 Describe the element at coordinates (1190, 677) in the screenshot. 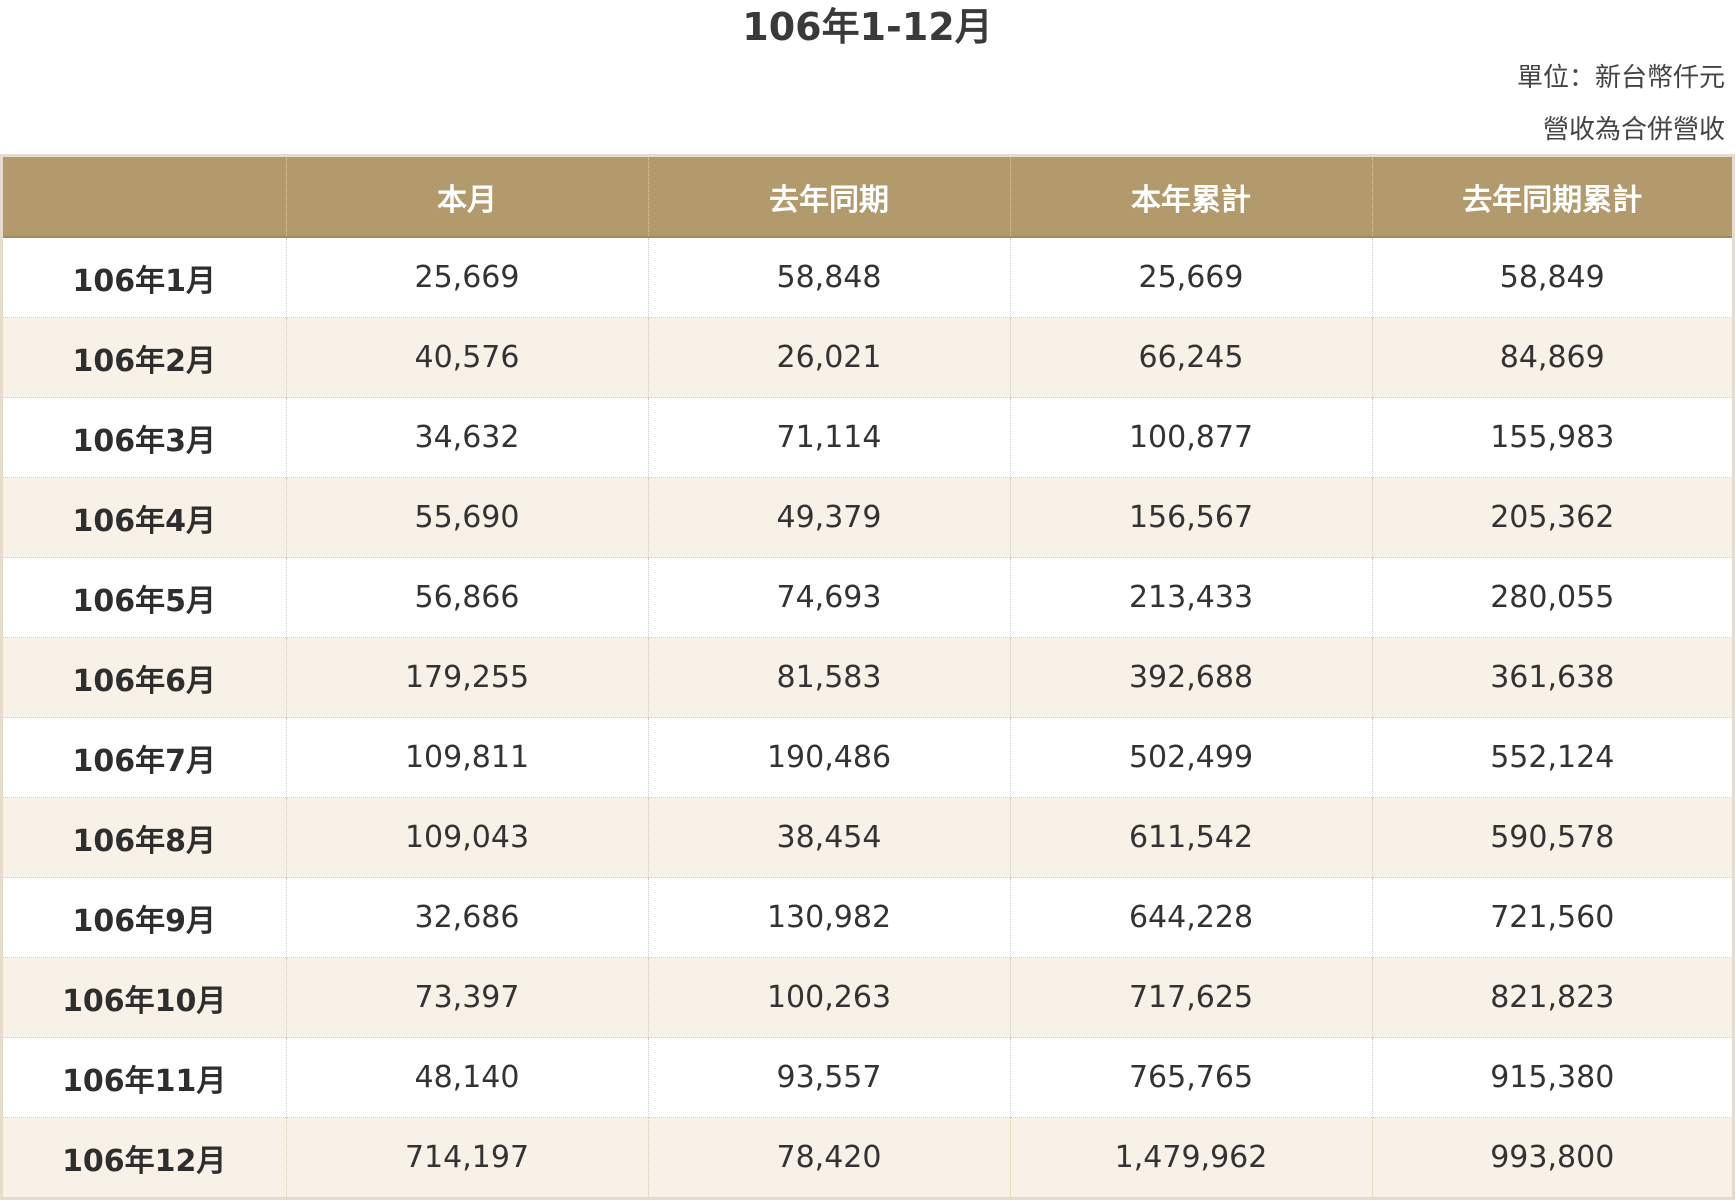

I see `ytd-cell: 392,688` at that location.